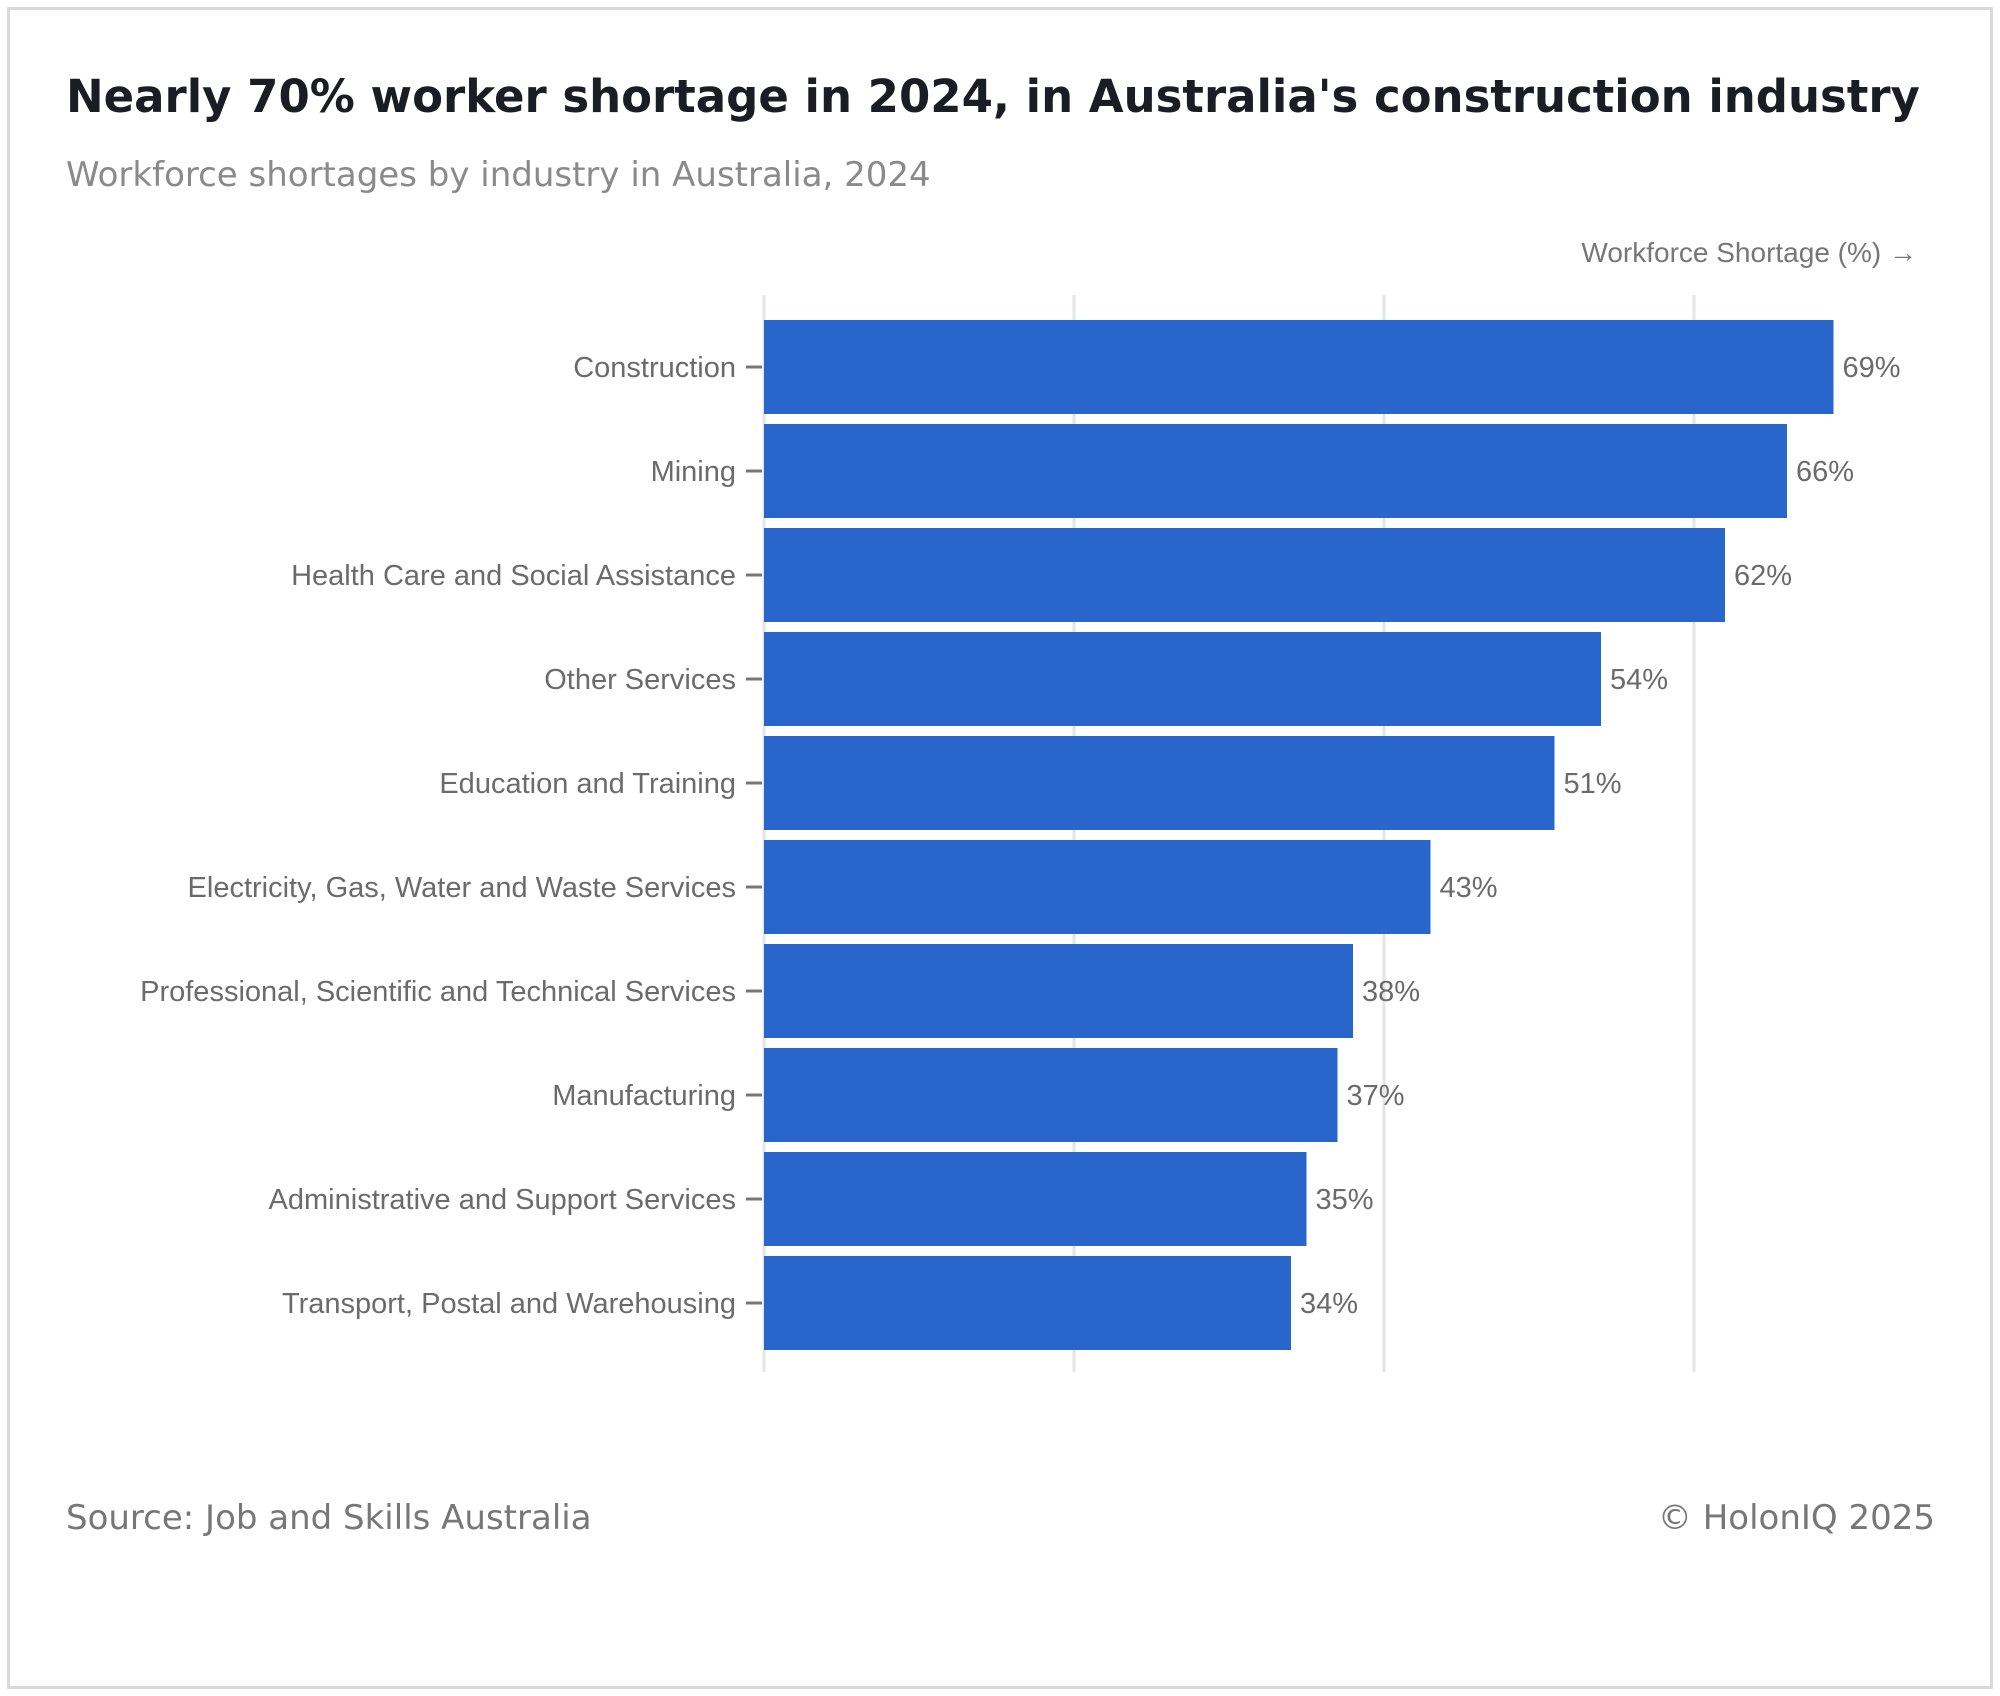  I want to click on category-label: Mining, so click(693, 472).